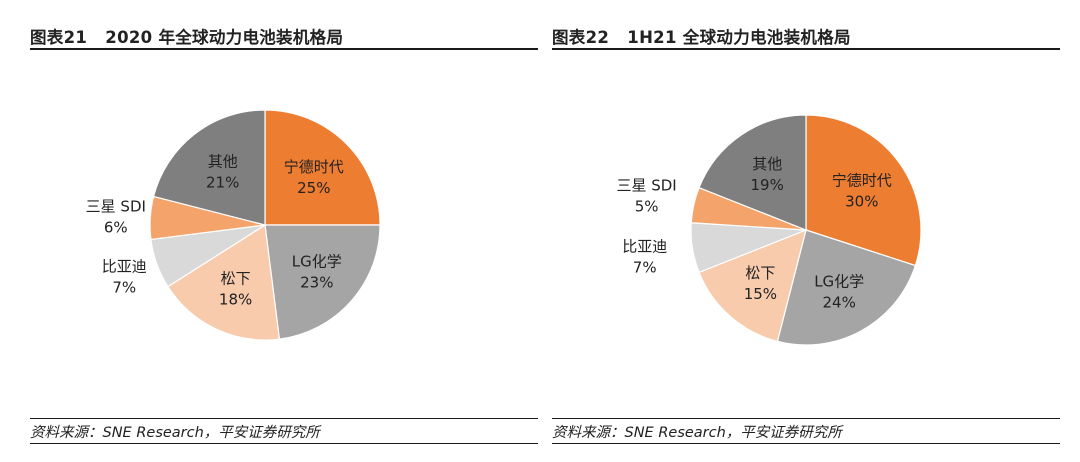 This screenshot has height=462, width=1080. I want to click on slice-value-其他: 19%, so click(767, 185).